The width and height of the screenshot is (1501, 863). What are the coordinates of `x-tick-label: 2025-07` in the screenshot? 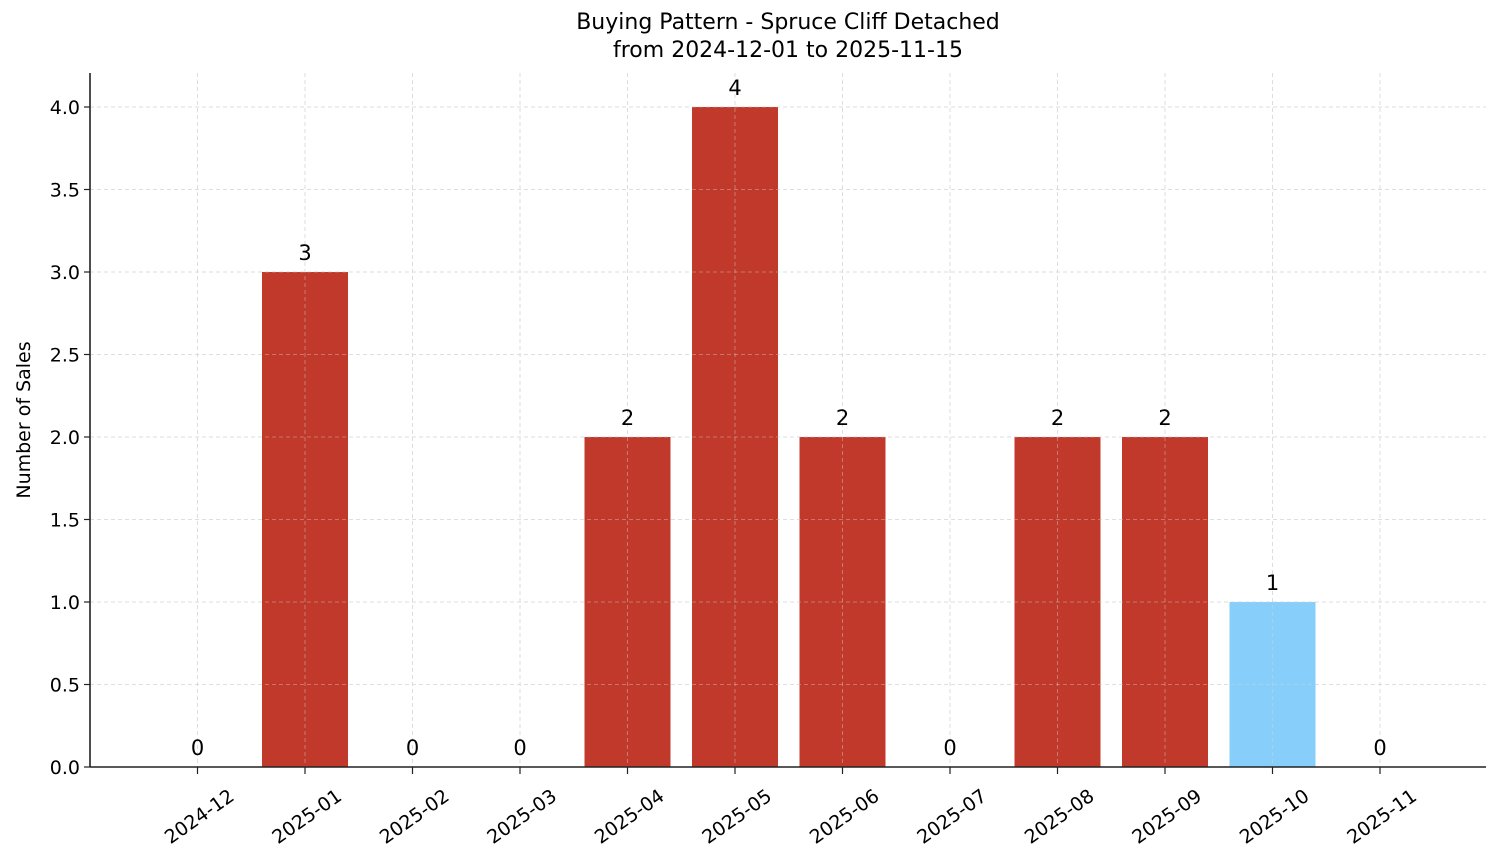 It's located at (952, 817).